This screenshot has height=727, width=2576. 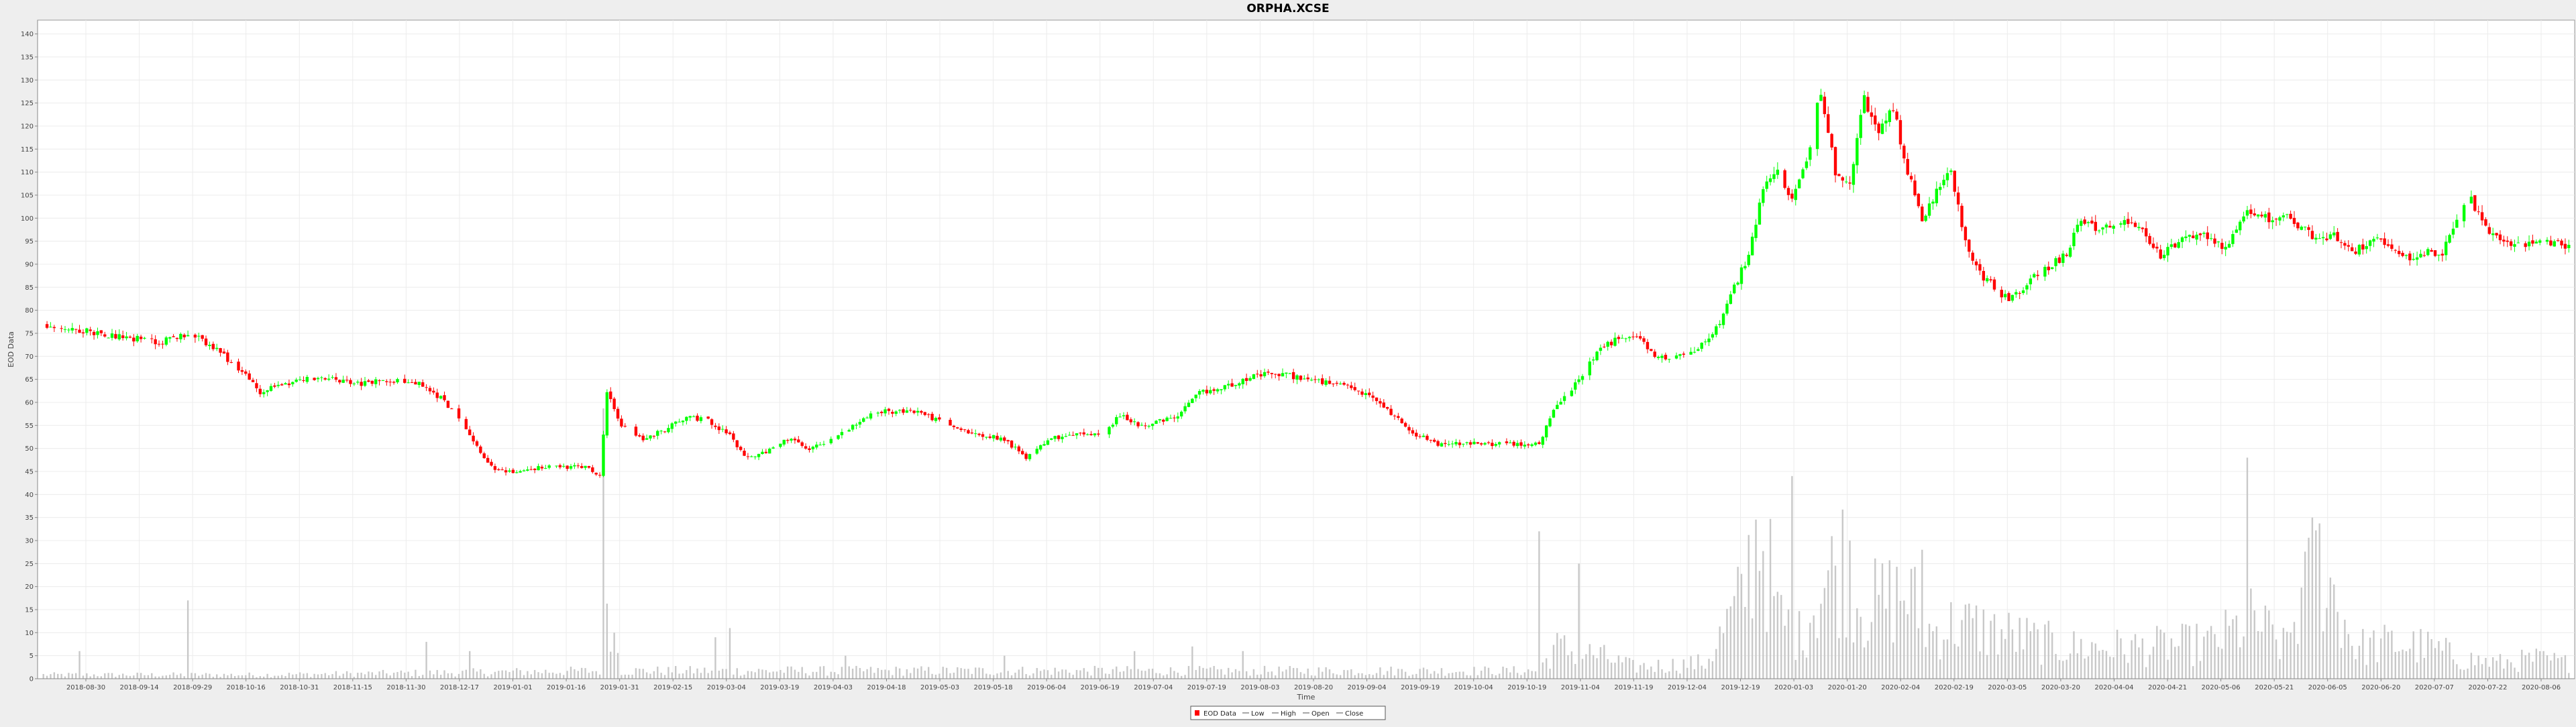 What do you see at coordinates (1313, 687) in the screenshot?
I see `x-tick-label: 2019-08-20` at bounding box center [1313, 687].